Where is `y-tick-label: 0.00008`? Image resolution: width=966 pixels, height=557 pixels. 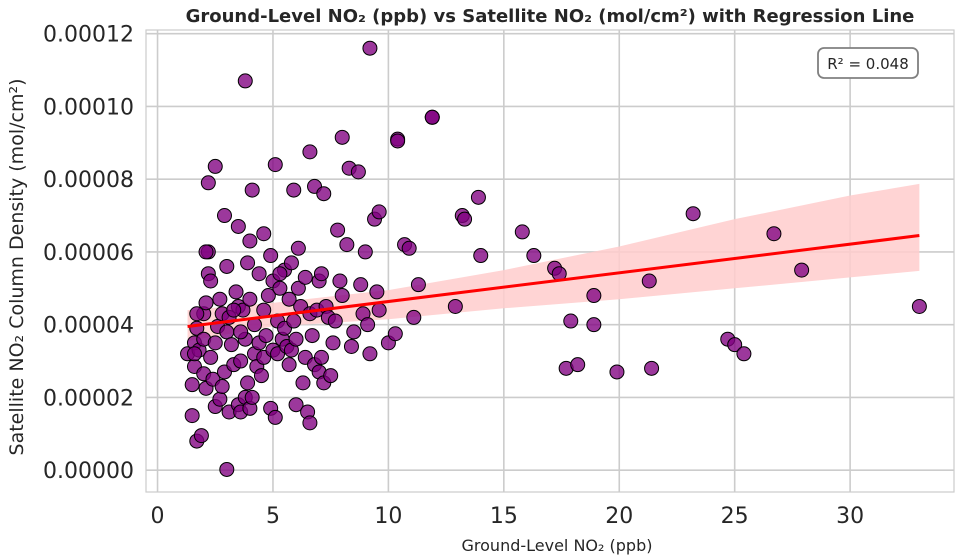
y-tick-label: 0.00008 is located at coordinates (88, 180).